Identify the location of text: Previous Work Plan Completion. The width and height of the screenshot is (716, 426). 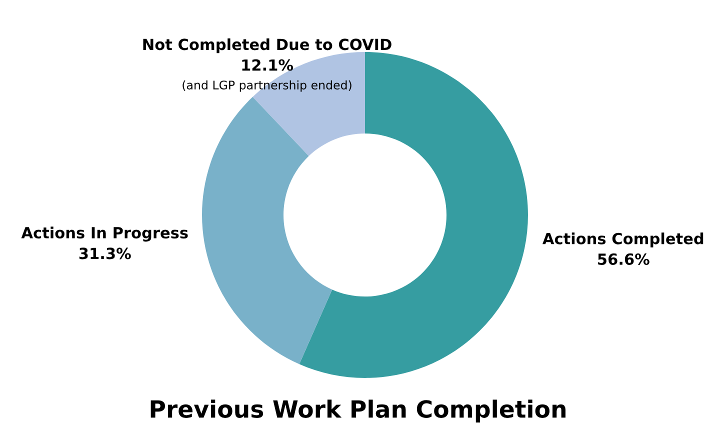
(358, 411).